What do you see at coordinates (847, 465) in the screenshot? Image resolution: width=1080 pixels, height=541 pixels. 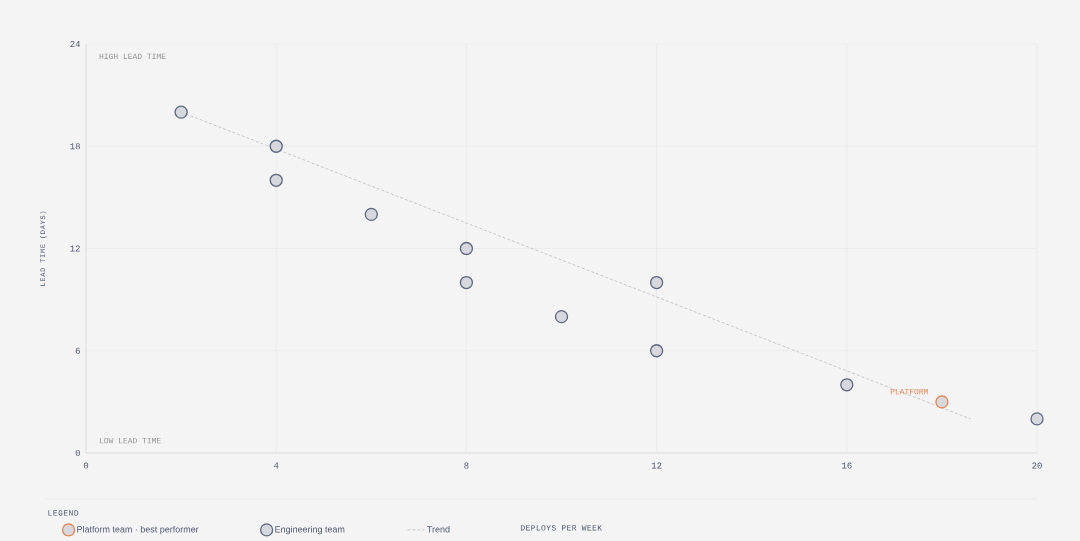 I see `x-tick-label: 16` at bounding box center [847, 465].